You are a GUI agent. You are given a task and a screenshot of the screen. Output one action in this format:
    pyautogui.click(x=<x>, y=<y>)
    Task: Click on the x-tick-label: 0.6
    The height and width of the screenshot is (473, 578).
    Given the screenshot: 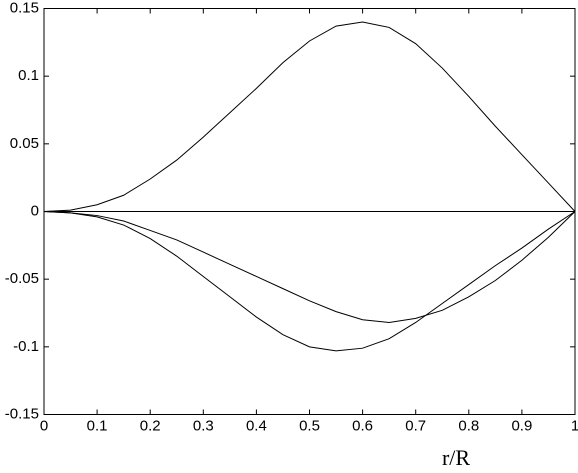 What is the action you would take?
    pyautogui.click(x=362, y=425)
    